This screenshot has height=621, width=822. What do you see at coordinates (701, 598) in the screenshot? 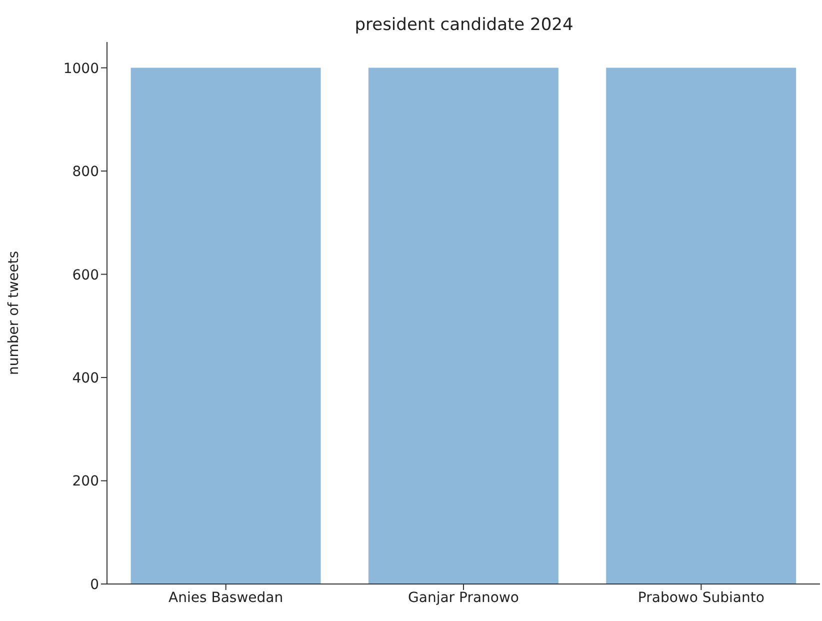
I see `x-tick-label: Prabowo Subianto` at bounding box center [701, 598].